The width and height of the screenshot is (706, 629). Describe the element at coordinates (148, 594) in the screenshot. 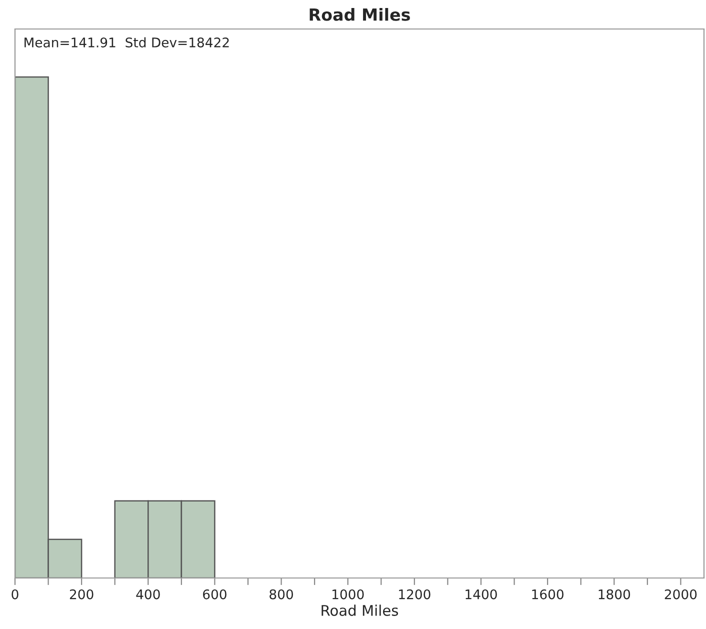

I see `x-tick-label: 400` at that location.